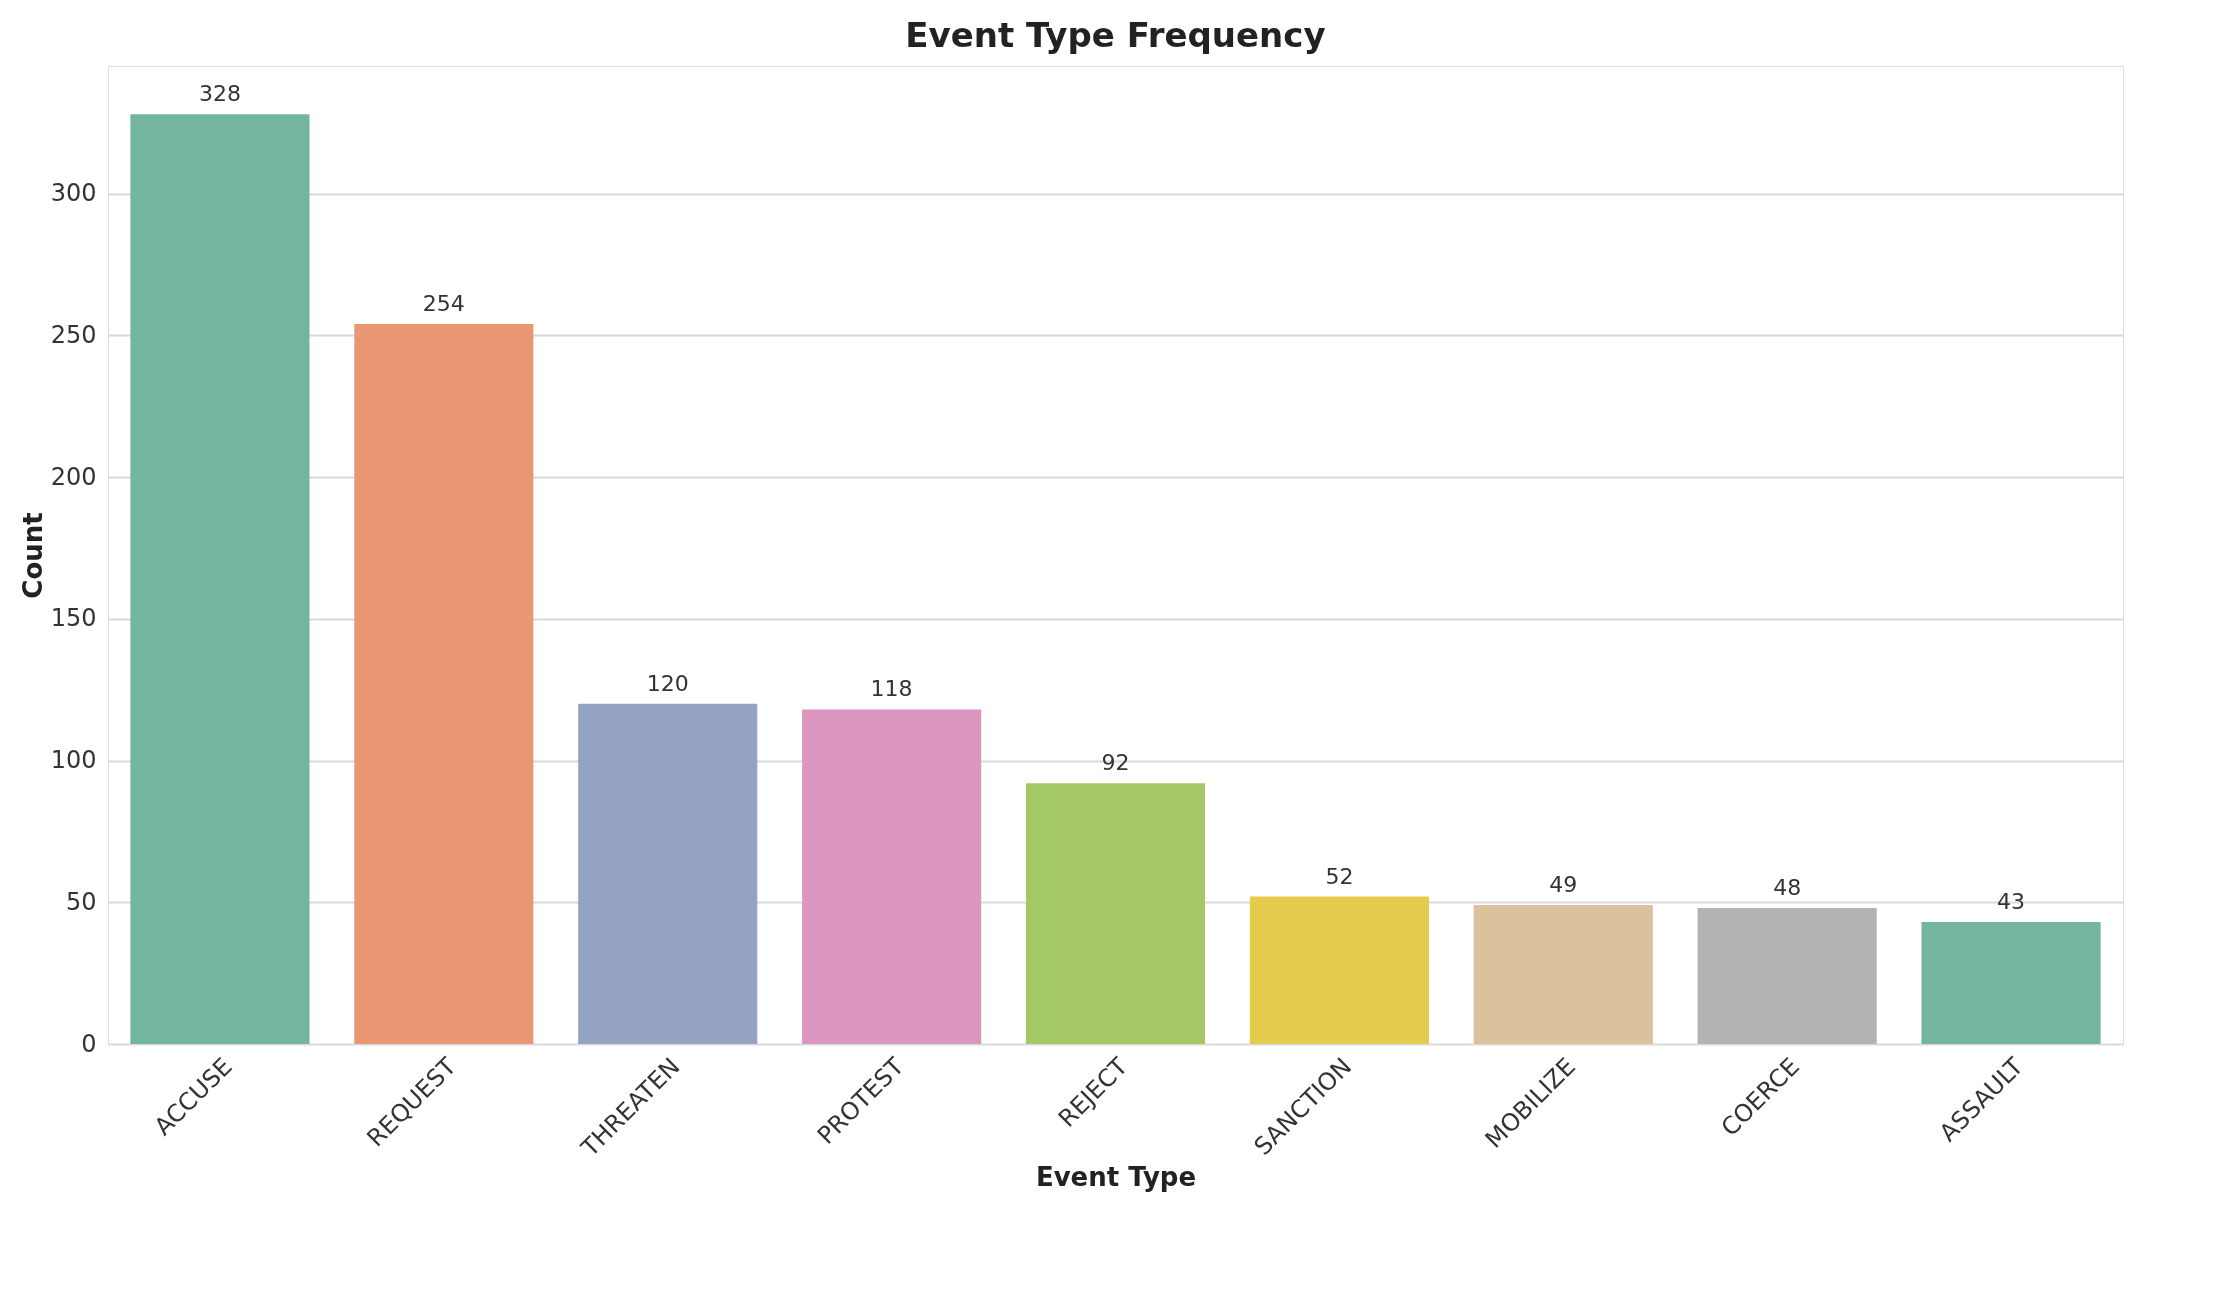 The height and width of the screenshot is (1297, 2219). Describe the element at coordinates (443, 303) in the screenshot. I see `data-label: 254` at that location.